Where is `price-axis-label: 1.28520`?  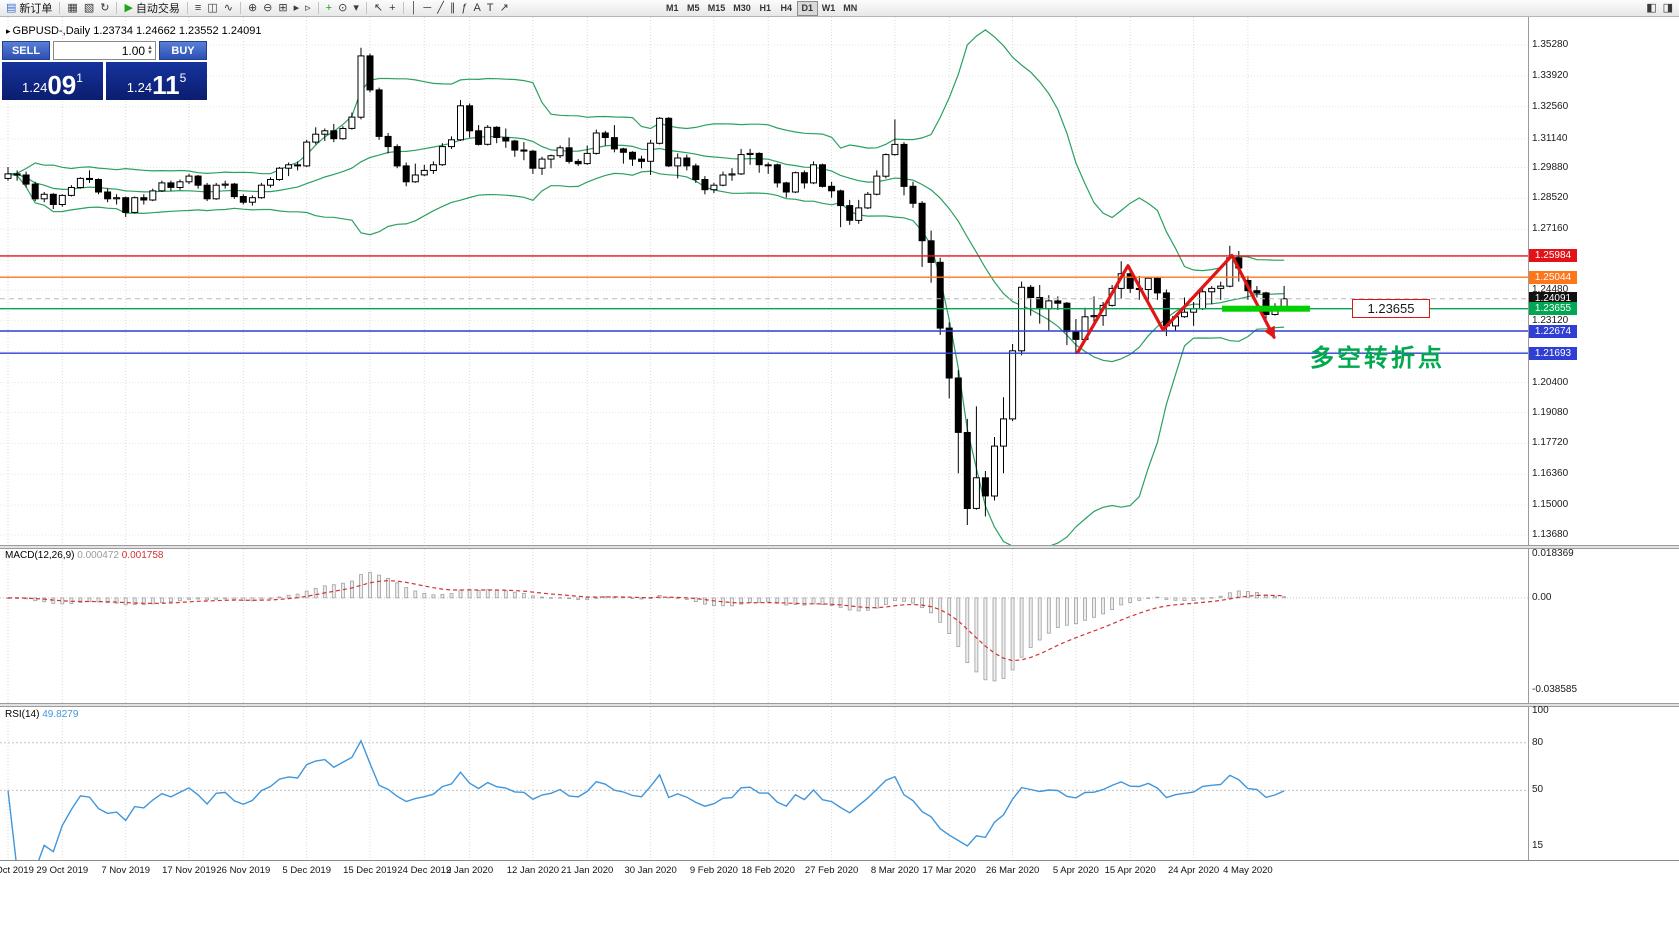 price-axis-label: 1.28520 is located at coordinates (1550, 198).